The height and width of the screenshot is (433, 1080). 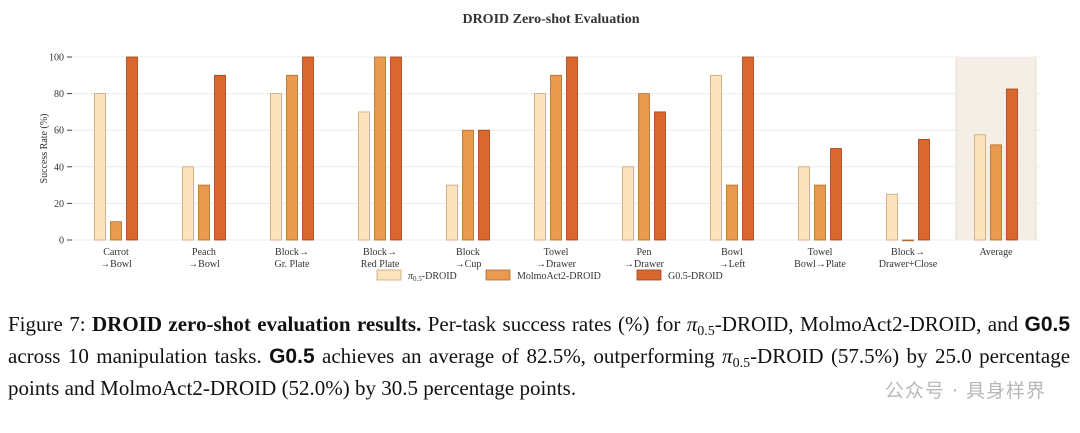 What do you see at coordinates (204, 252) in the screenshot?
I see `x-tick-label: Peach` at bounding box center [204, 252].